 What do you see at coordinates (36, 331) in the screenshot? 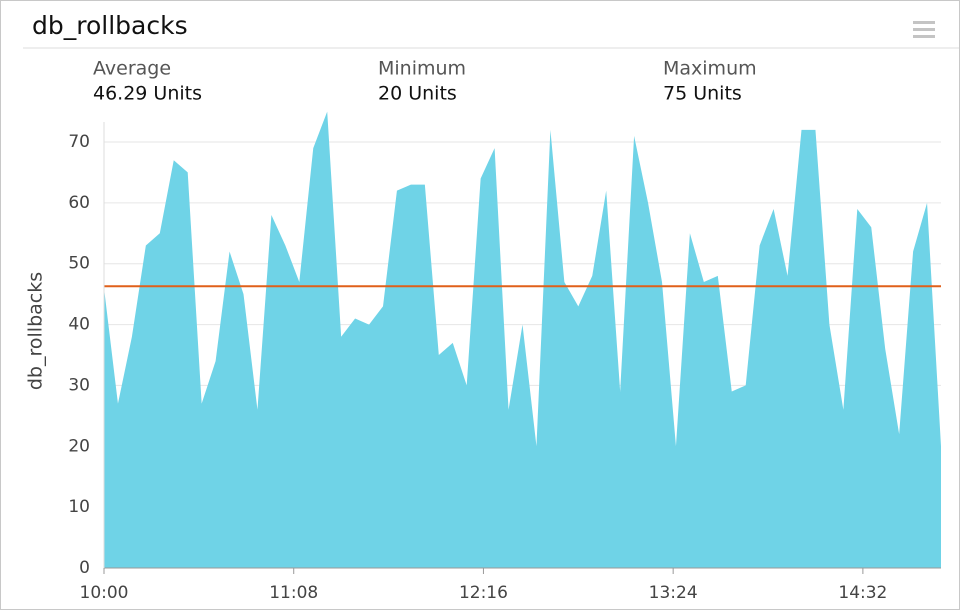
I see `y-axis-label: db_rollbacks` at bounding box center [36, 331].